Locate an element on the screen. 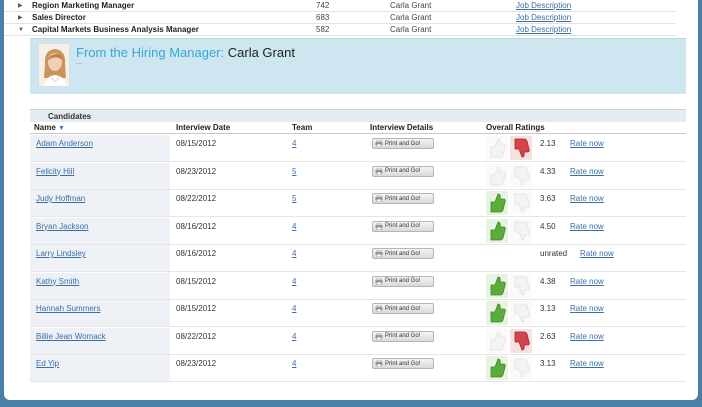 This screenshot has width=702, height=407. requisition-number: 683 is located at coordinates (323, 17).